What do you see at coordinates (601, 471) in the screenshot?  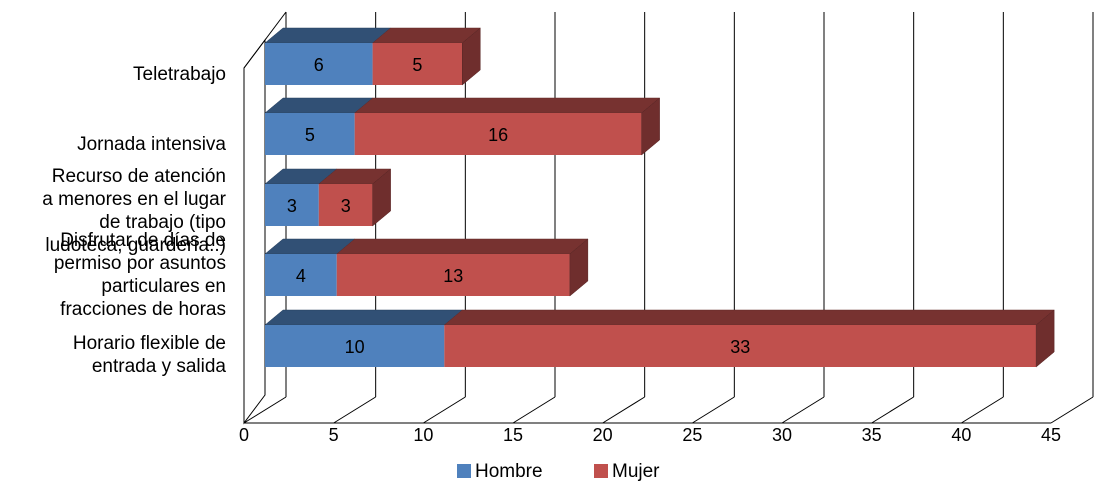 I see `legend-swatch-mujer` at bounding box center [601, 471].